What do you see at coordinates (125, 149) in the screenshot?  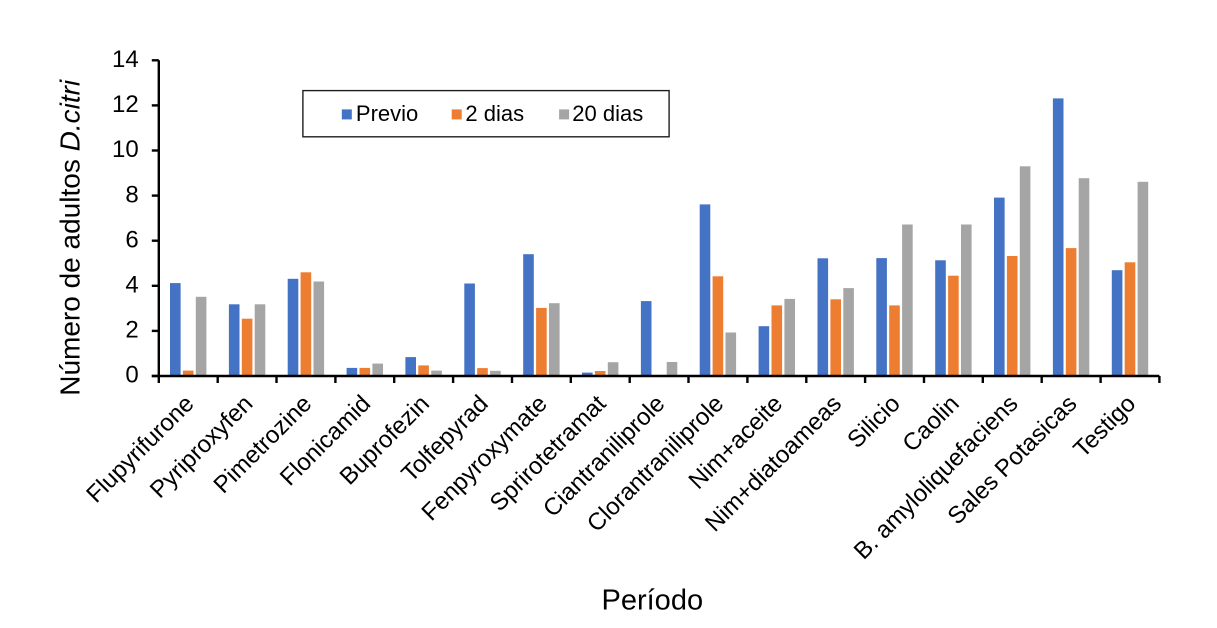 I see `svg-text: 10` at bounding box center [125, 149].